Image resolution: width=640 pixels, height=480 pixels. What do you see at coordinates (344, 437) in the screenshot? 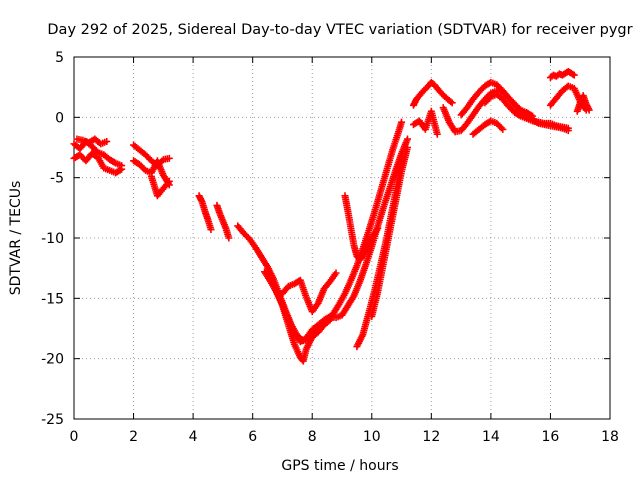
I see `x-tick-labels: 0 2 4 6 8 10 12 14 16 18` at bounding box center [344, 437].